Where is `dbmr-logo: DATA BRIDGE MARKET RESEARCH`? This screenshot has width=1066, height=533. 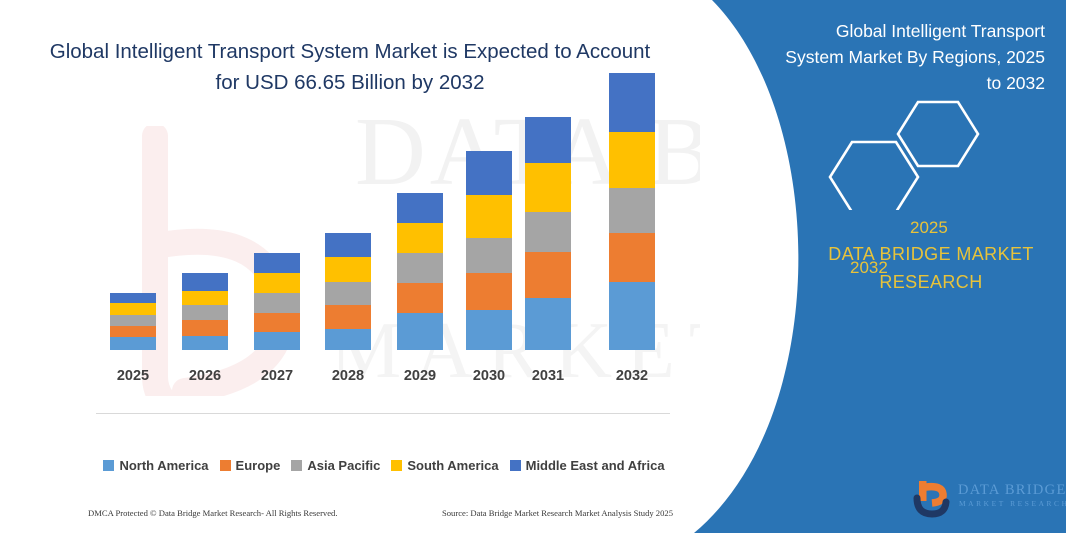
dbmr-logo: DATA BRIDGE MARKET RESEARCH is located at coordinates (989, 499).